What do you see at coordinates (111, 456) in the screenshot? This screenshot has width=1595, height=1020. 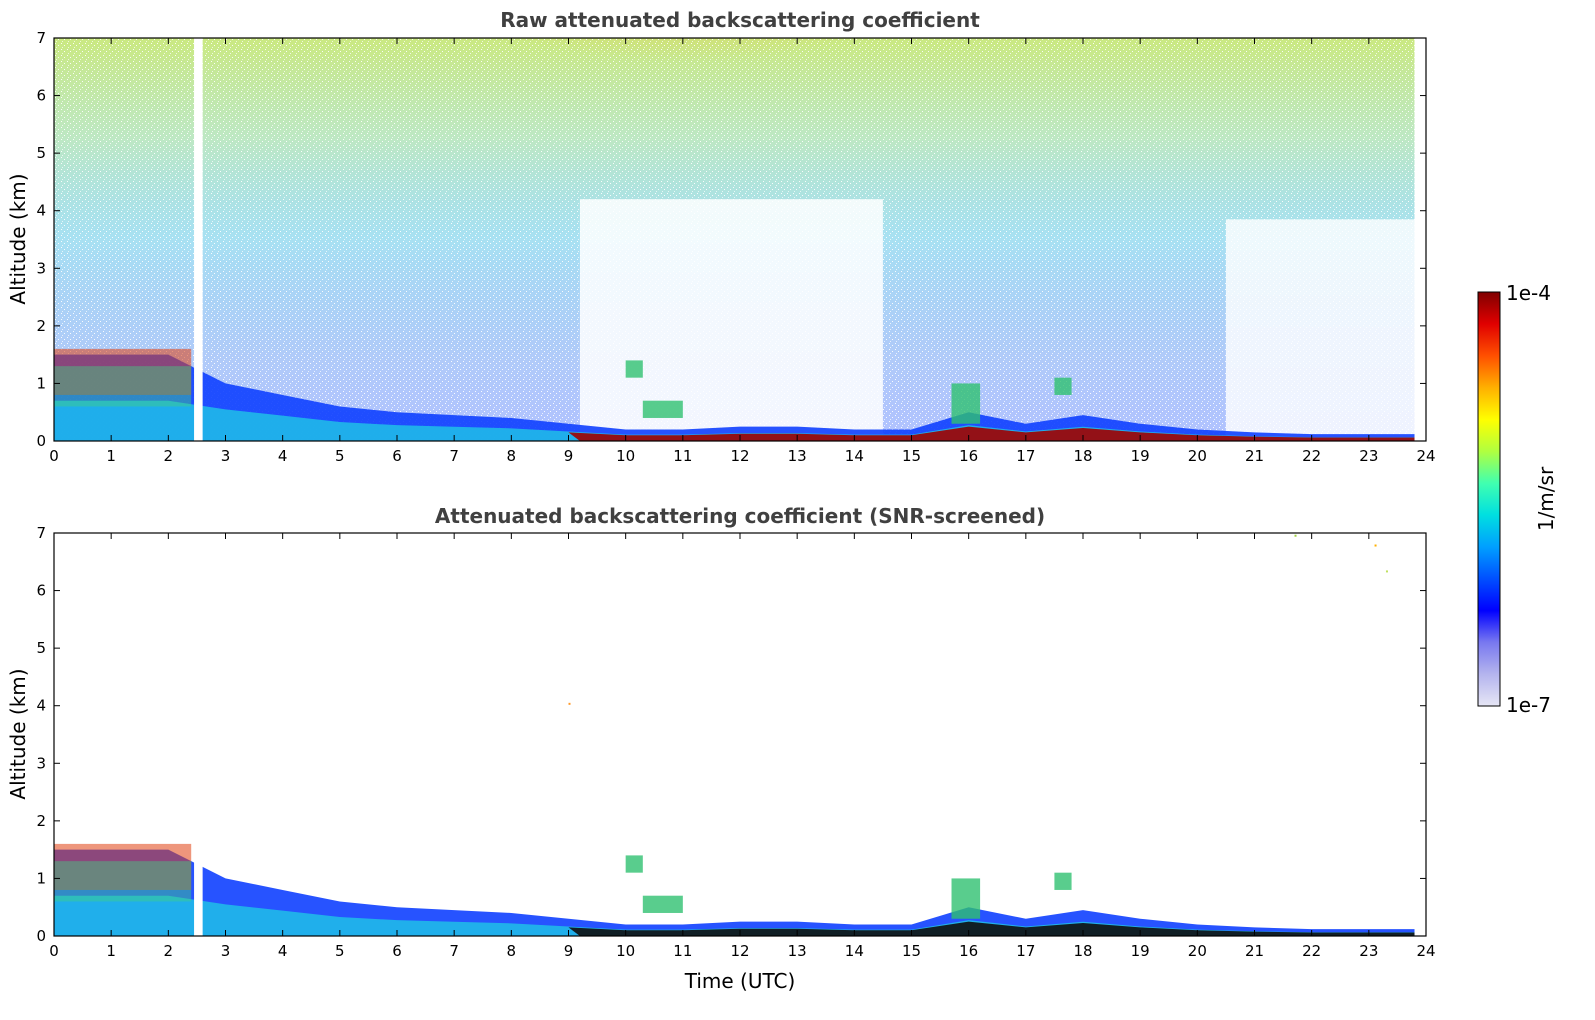 I see `x-tick-label: 1` at bounding box center [111, 456].